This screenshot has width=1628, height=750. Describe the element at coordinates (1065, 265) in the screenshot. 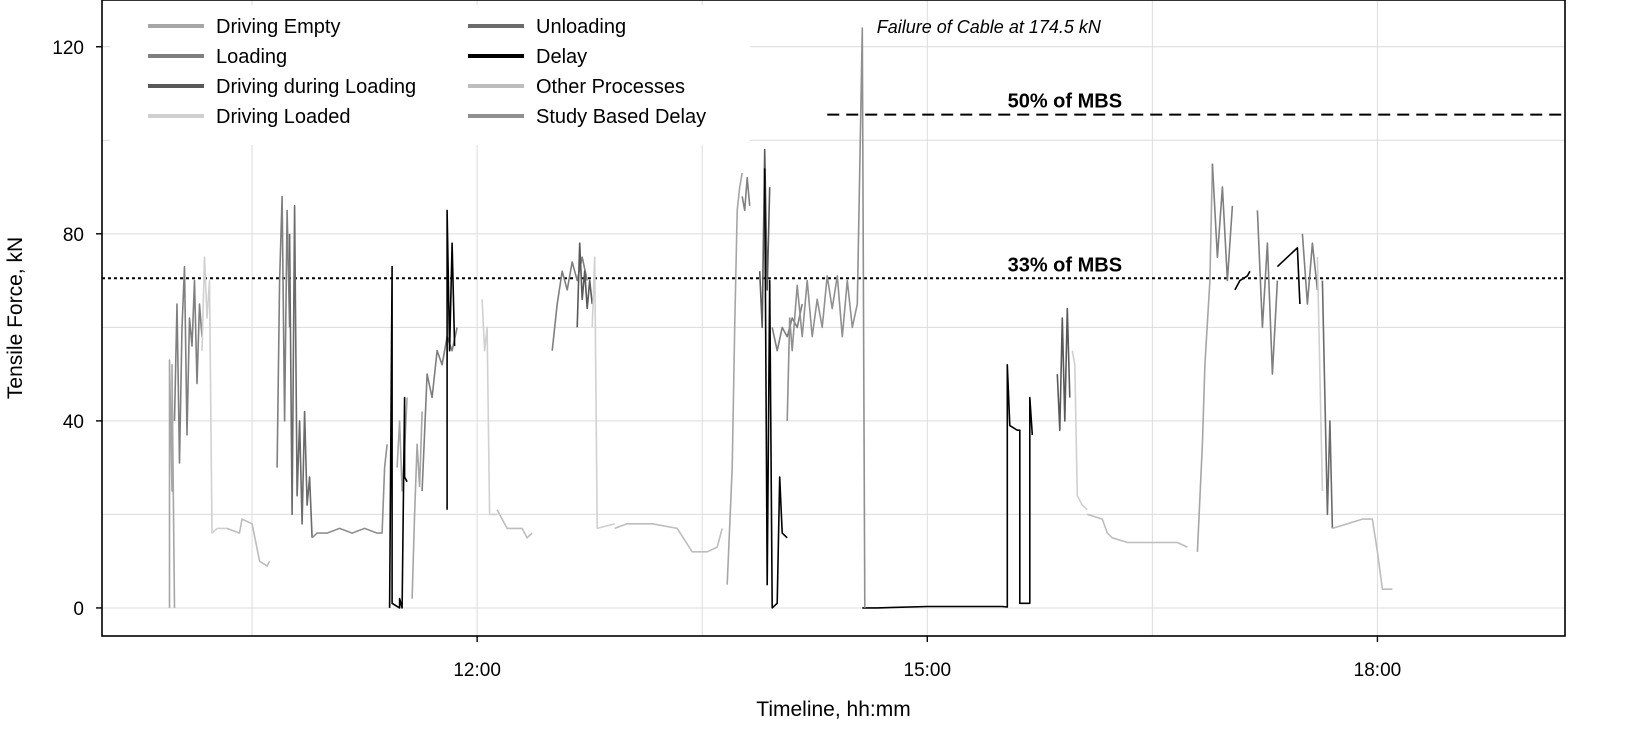

I see `reference-line-label: 33% of MBS` at that location.